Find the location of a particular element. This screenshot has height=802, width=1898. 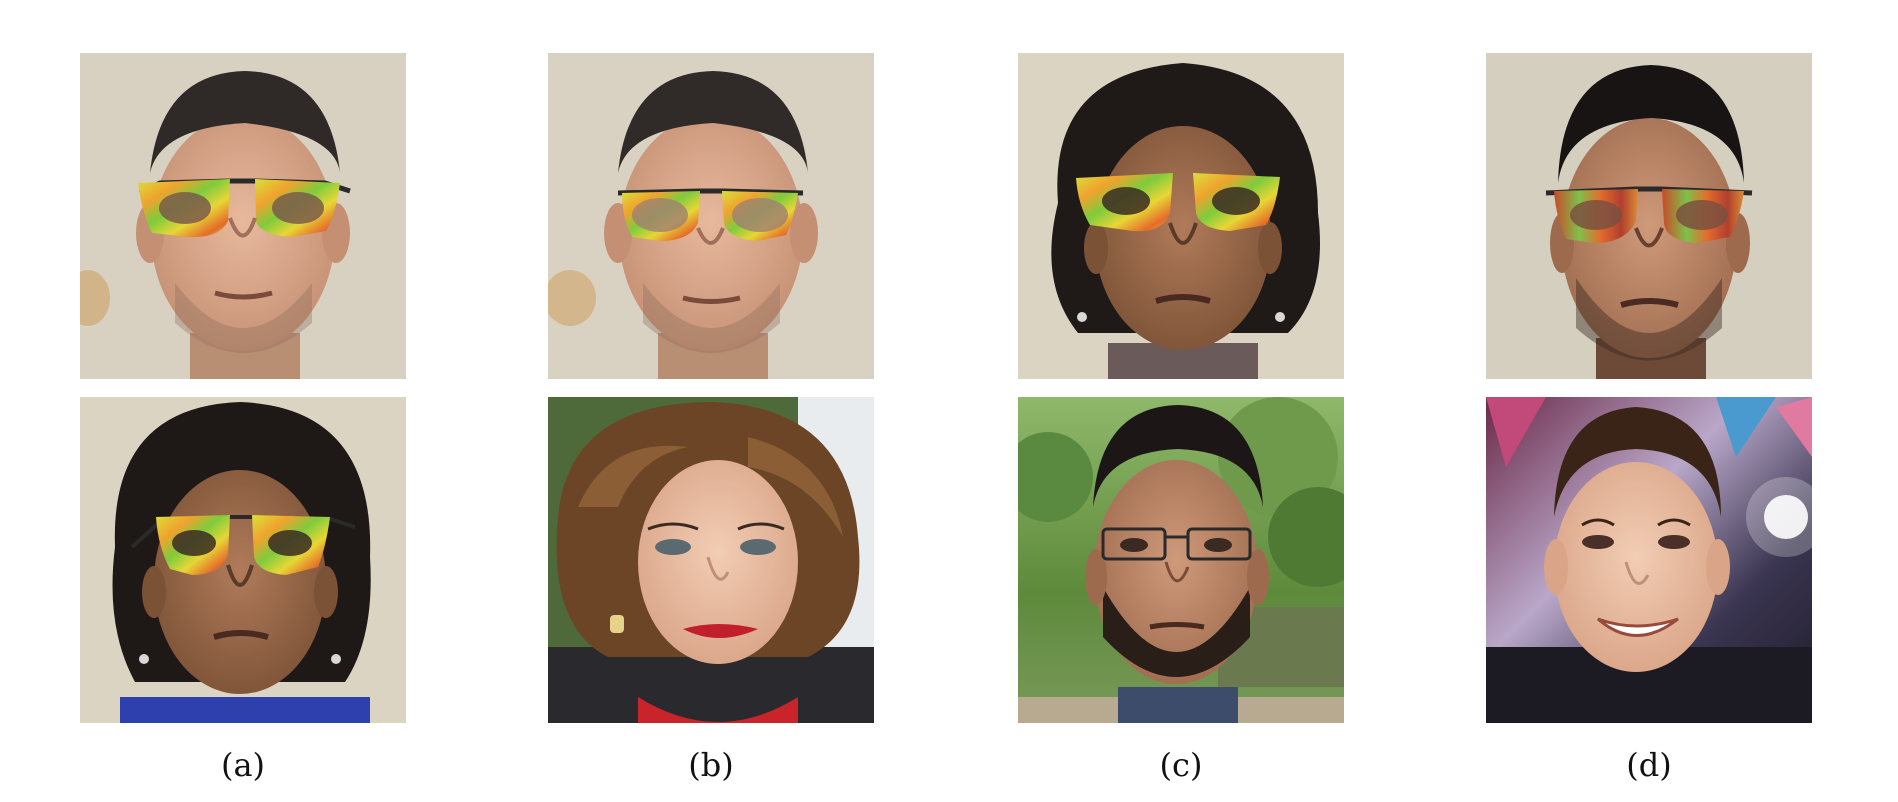

photo-d-bottom is located at coordinates (1649, 560).